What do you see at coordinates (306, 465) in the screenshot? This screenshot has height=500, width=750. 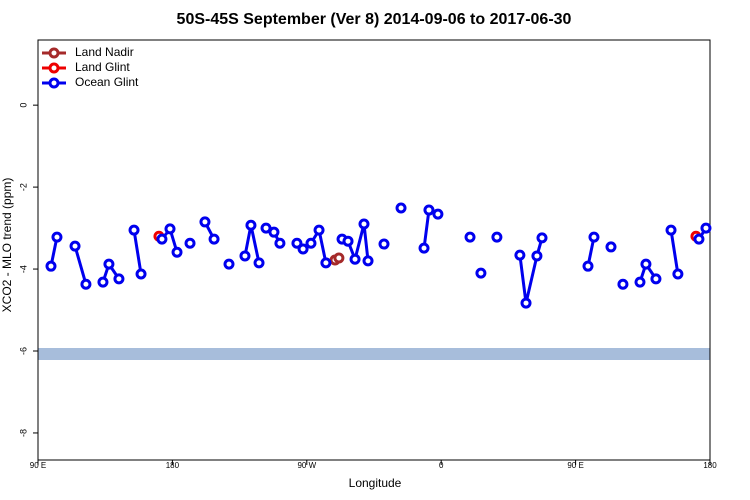 I see `x-tick-label: 90 W` at bounding box center [306, 465].